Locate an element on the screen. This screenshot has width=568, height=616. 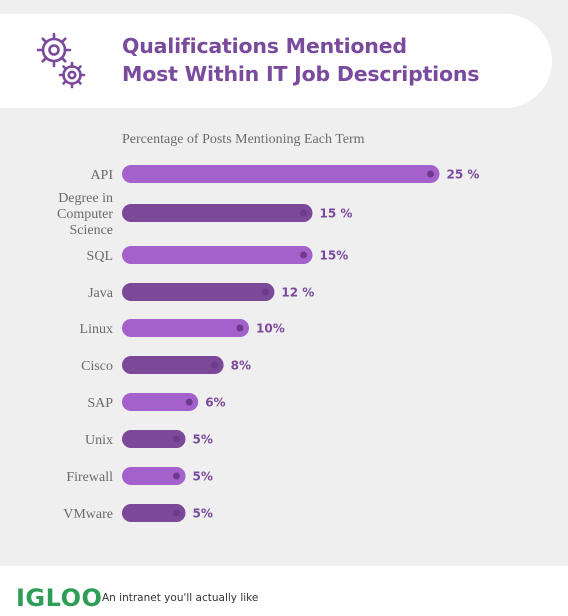
bar-linux is located at coordinates (185, 328).